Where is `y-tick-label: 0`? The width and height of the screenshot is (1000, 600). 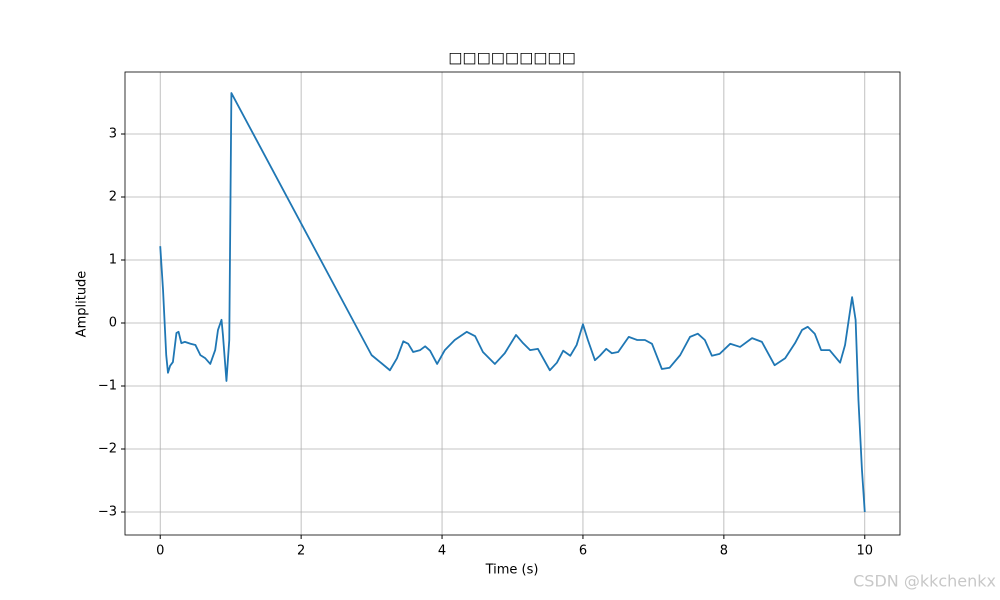 y-tick-label: 0 is located at coordinates (113, 322).